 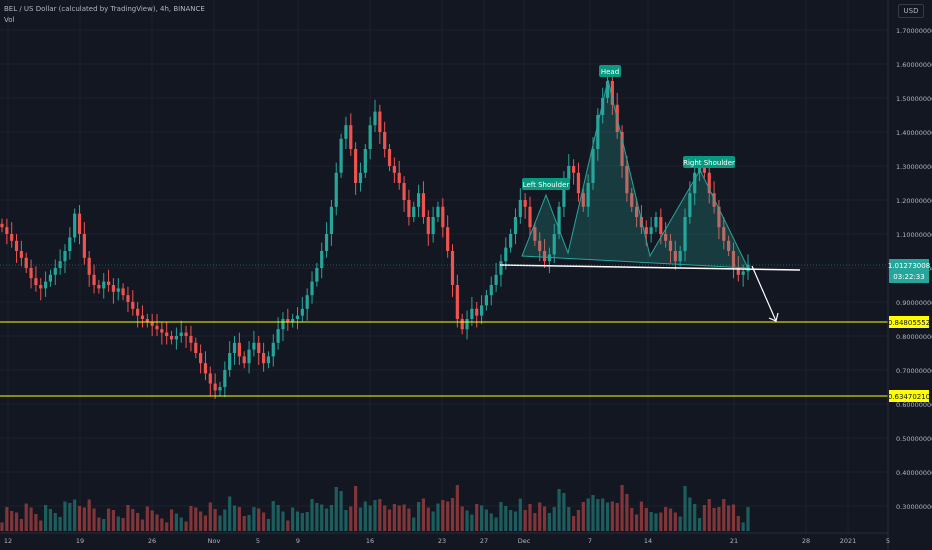 What do you see at coordinates (909, 323) in the screenshot?
I see `svg-text: 0.84805552` at bounding box center [909, 323].